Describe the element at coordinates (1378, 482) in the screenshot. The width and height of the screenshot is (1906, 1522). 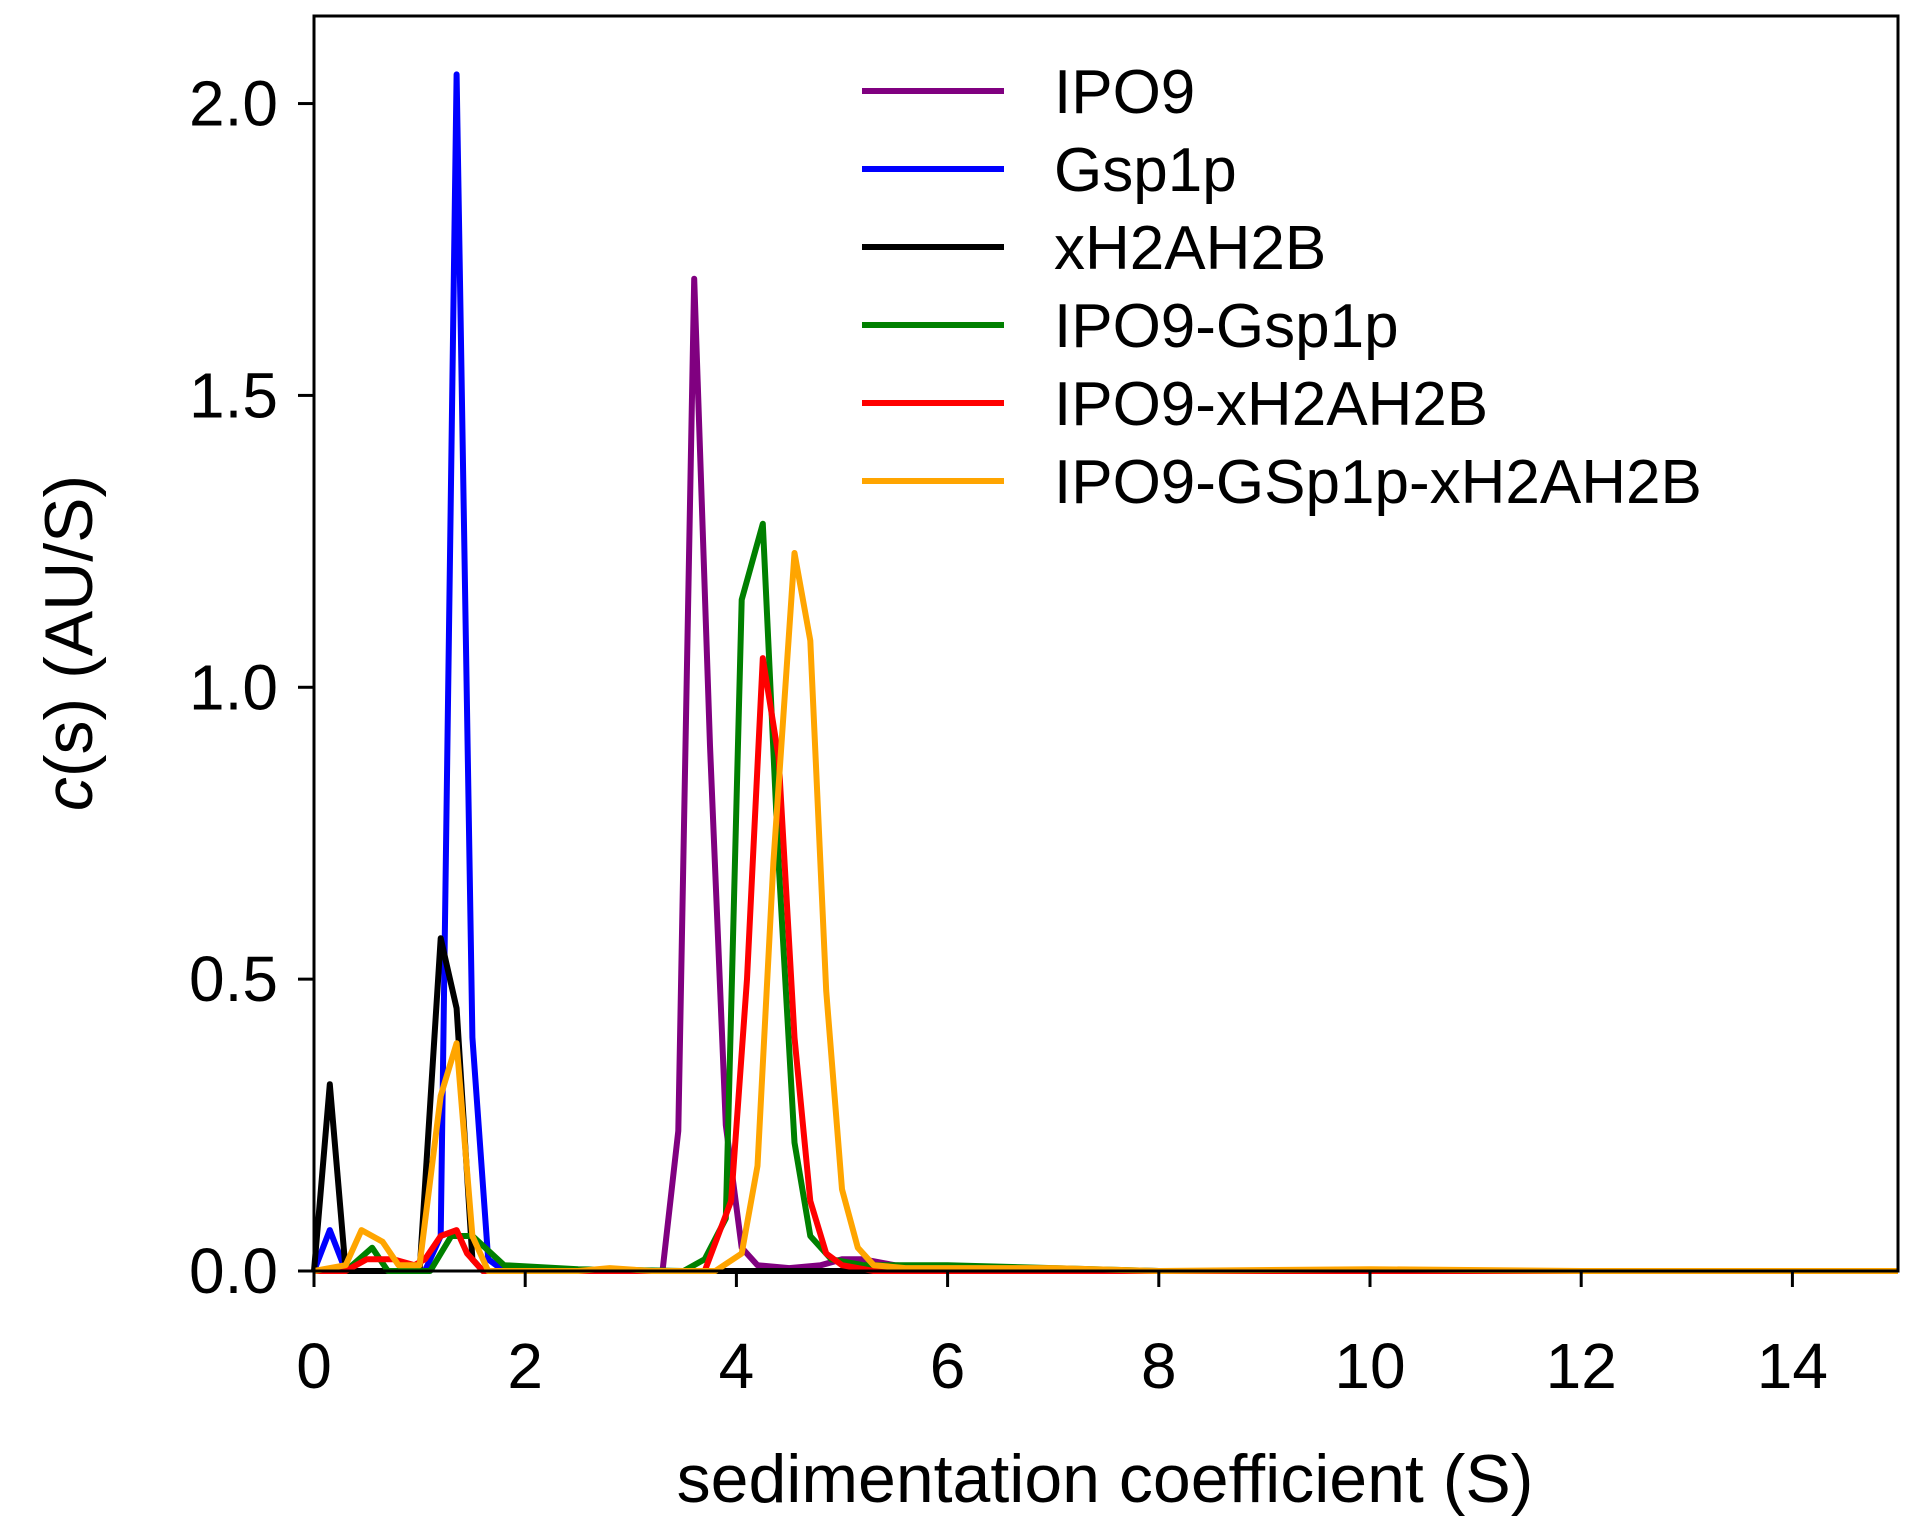
I see `legend-label-5: IPO9-GSp1p-xH2AH2B` at that location.